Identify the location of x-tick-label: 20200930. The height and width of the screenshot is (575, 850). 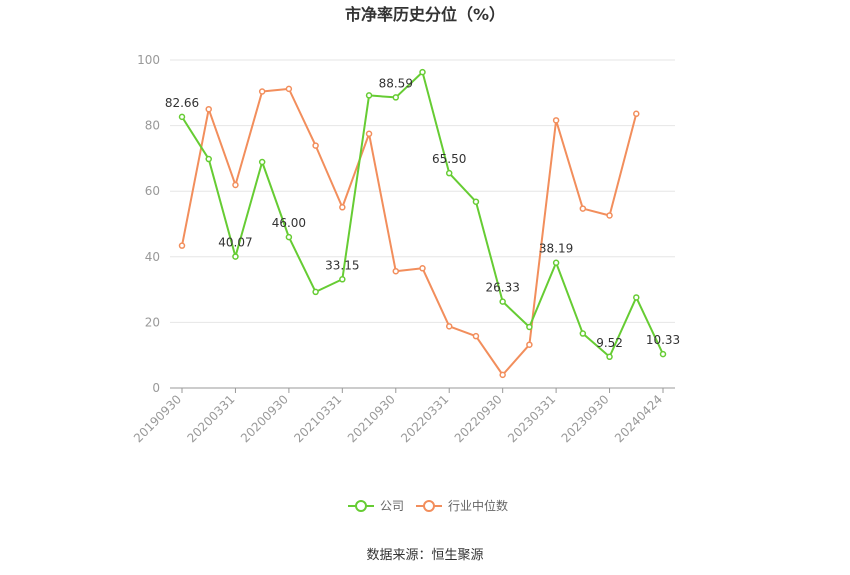
(264, 418).